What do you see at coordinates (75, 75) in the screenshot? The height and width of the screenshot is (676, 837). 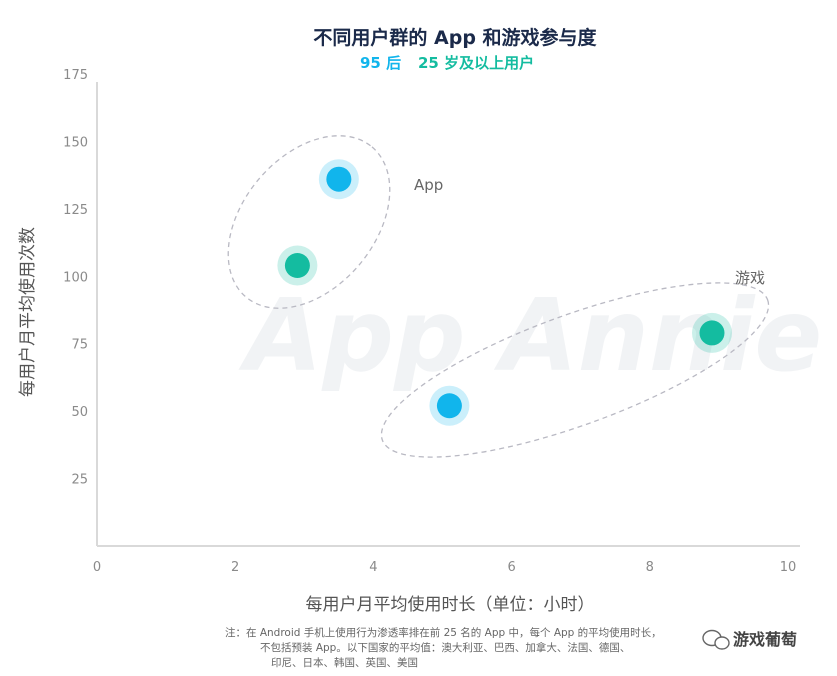 I see `y-tick-label: 175` at bounding box center [75, 75].